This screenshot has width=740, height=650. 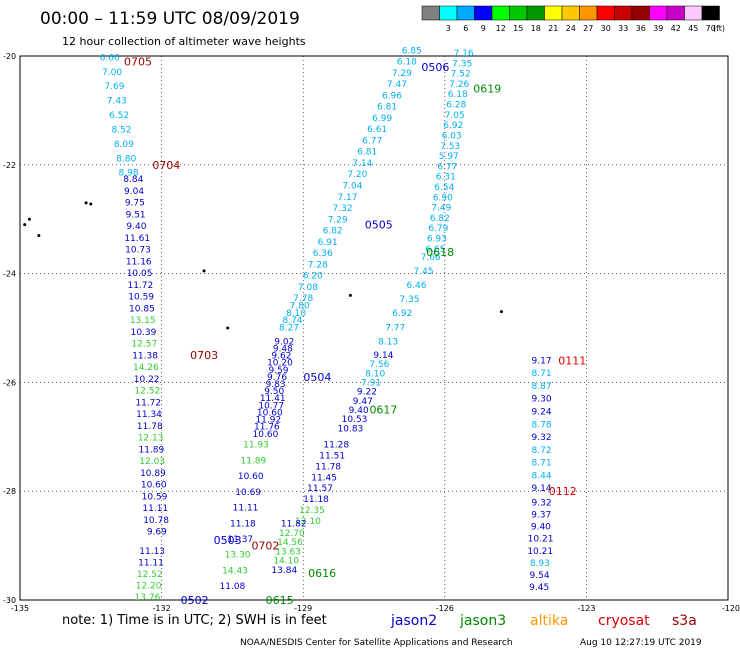 What do you see at coordinates (133, 180) in the screenshot?
I see `wave-height-value: 8.84` at bounding box center [133, 180].